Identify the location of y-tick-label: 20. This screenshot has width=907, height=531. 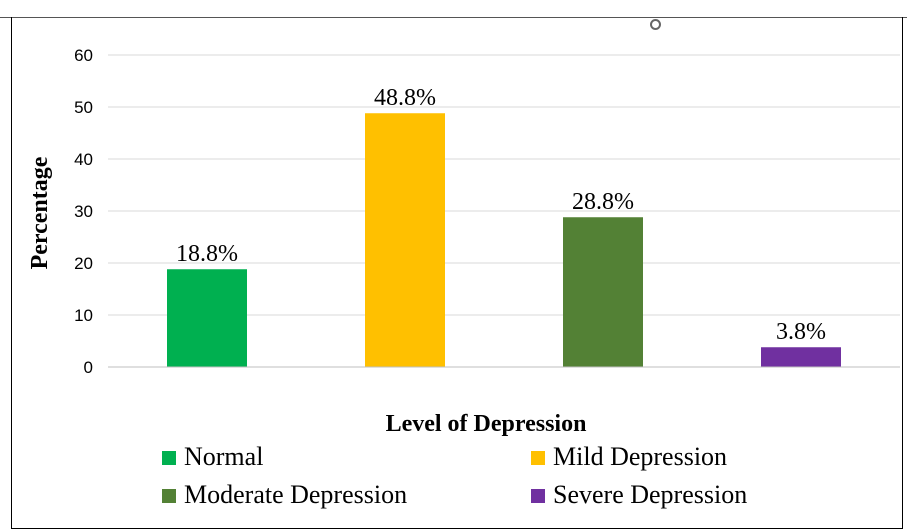
(83, 263).